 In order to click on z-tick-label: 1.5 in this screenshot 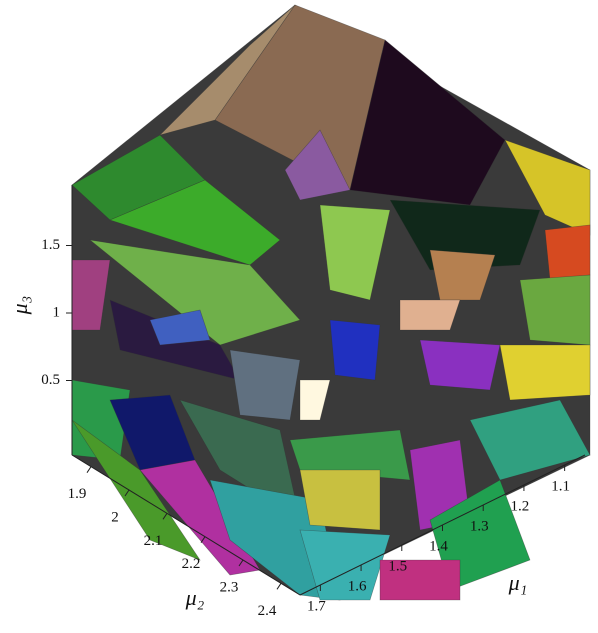, I will do `click(50, 245)`.